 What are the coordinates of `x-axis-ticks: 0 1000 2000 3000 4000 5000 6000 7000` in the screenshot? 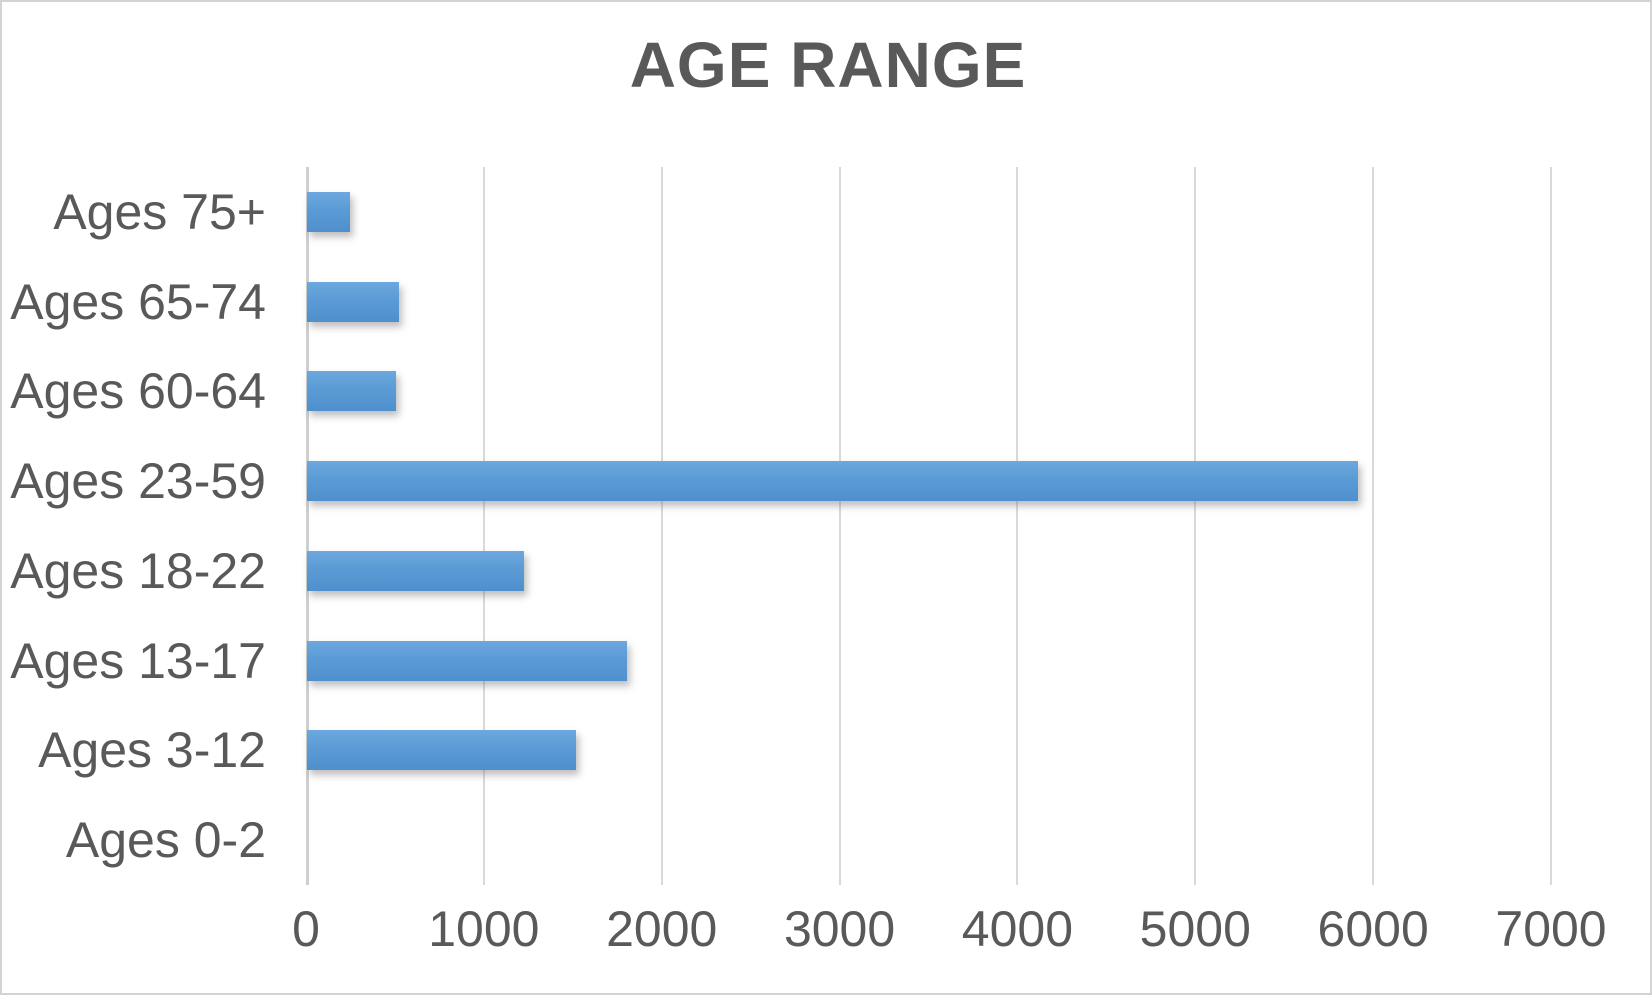 It's located at (826, 935).